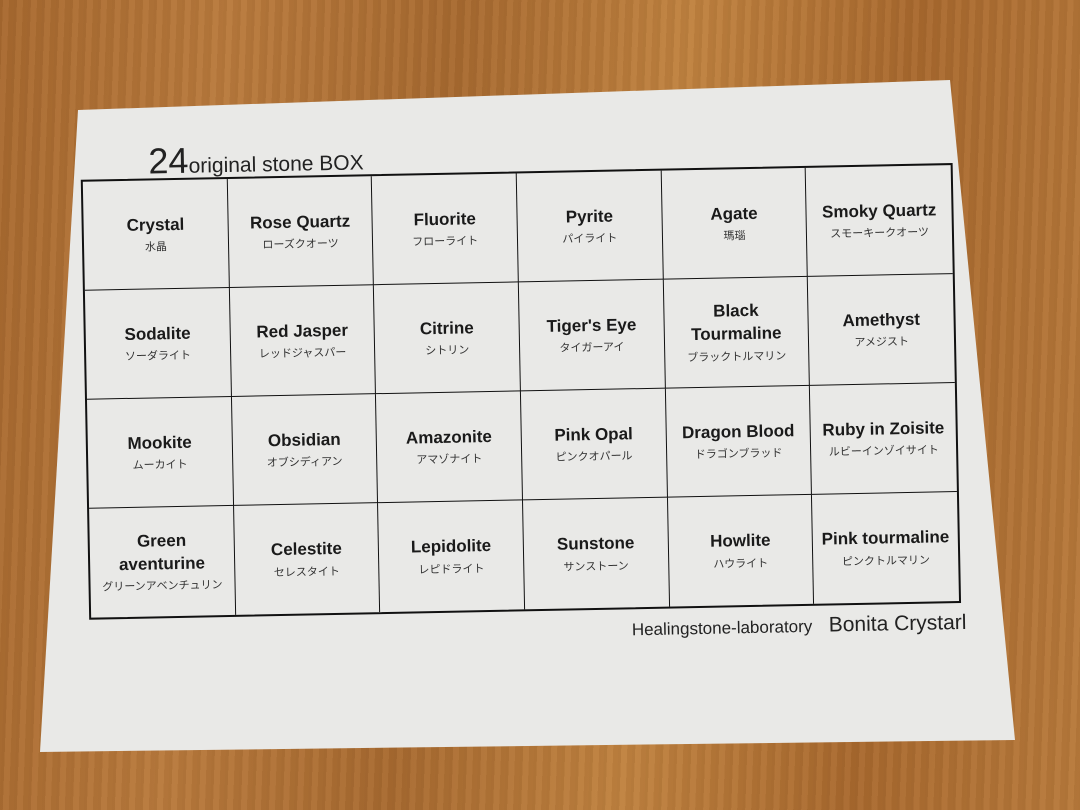 The width and height of the screenshot is (1080, 810). I want to click on stone-name-en: Lepidolite, so click(451, 546).